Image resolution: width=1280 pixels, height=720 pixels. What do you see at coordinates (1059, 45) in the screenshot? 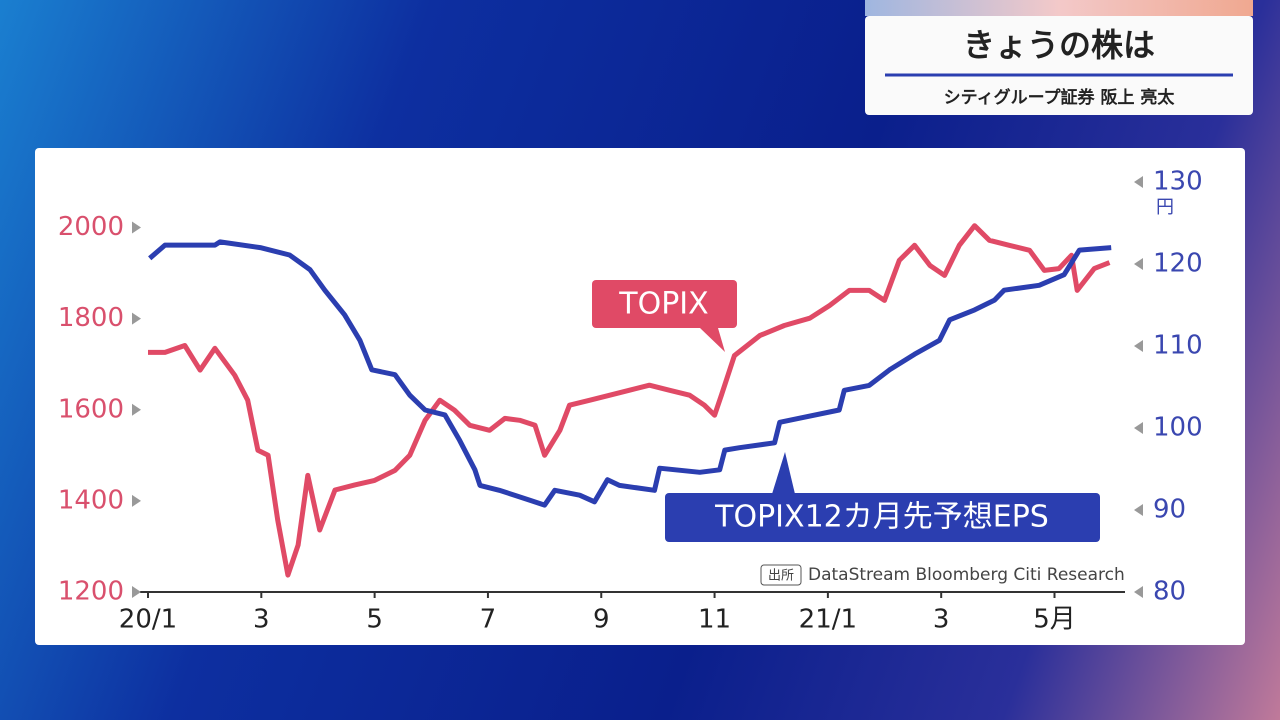
I see `header-title: きょうの株は` at bounding box center [1059, 45].